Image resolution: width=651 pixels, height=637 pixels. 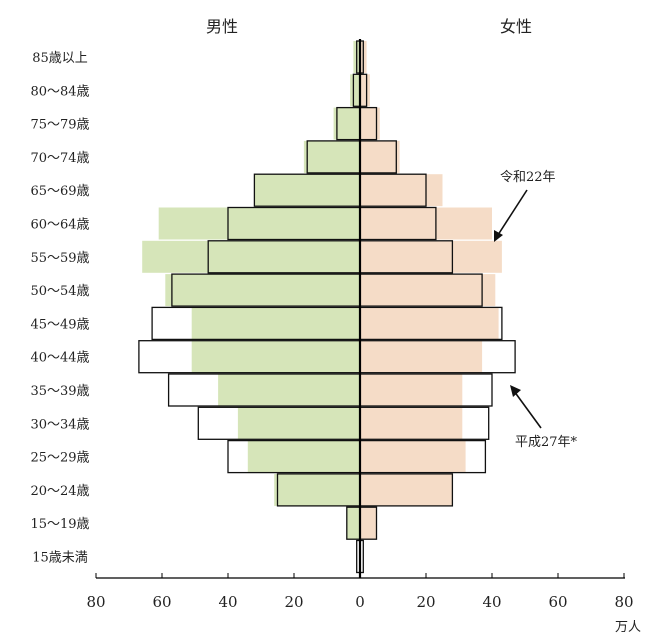 What do you see at coordinates (511, 214) in the screenshot?
I see `future-arrow-line` at bounding box center [511, 214].